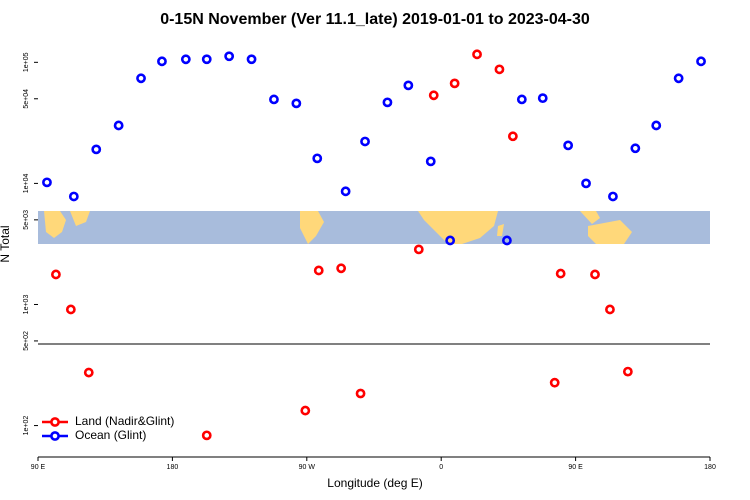 This screenshot has height=500, width=750. Describe the element at coordinates (26, 99) in the screenshot. I see `y-tick-label: 5e+04` at that location.